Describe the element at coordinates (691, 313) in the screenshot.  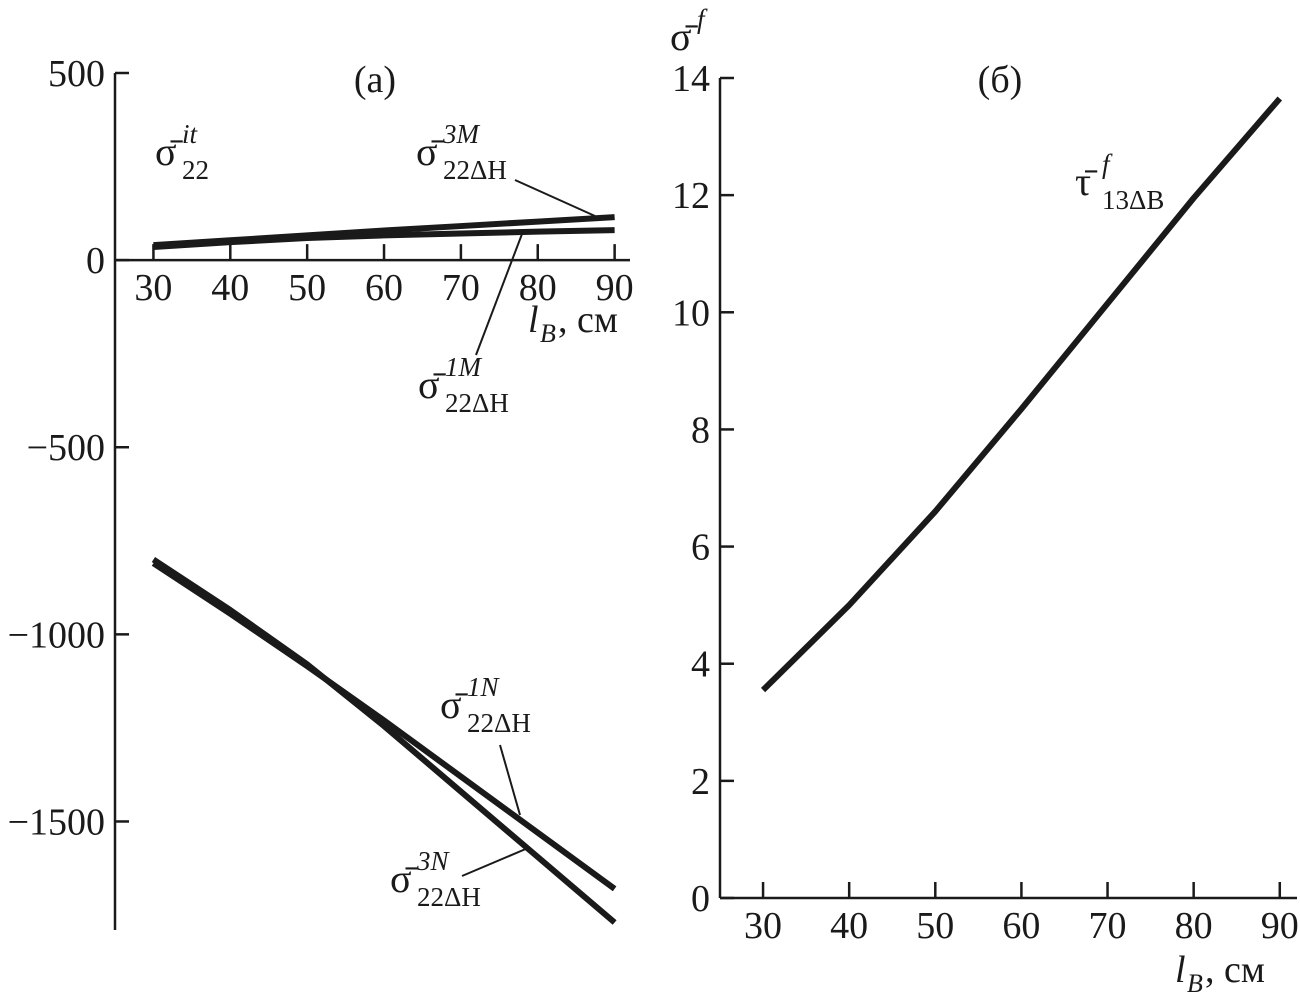
I see `y-tick-label: 10` at that location.